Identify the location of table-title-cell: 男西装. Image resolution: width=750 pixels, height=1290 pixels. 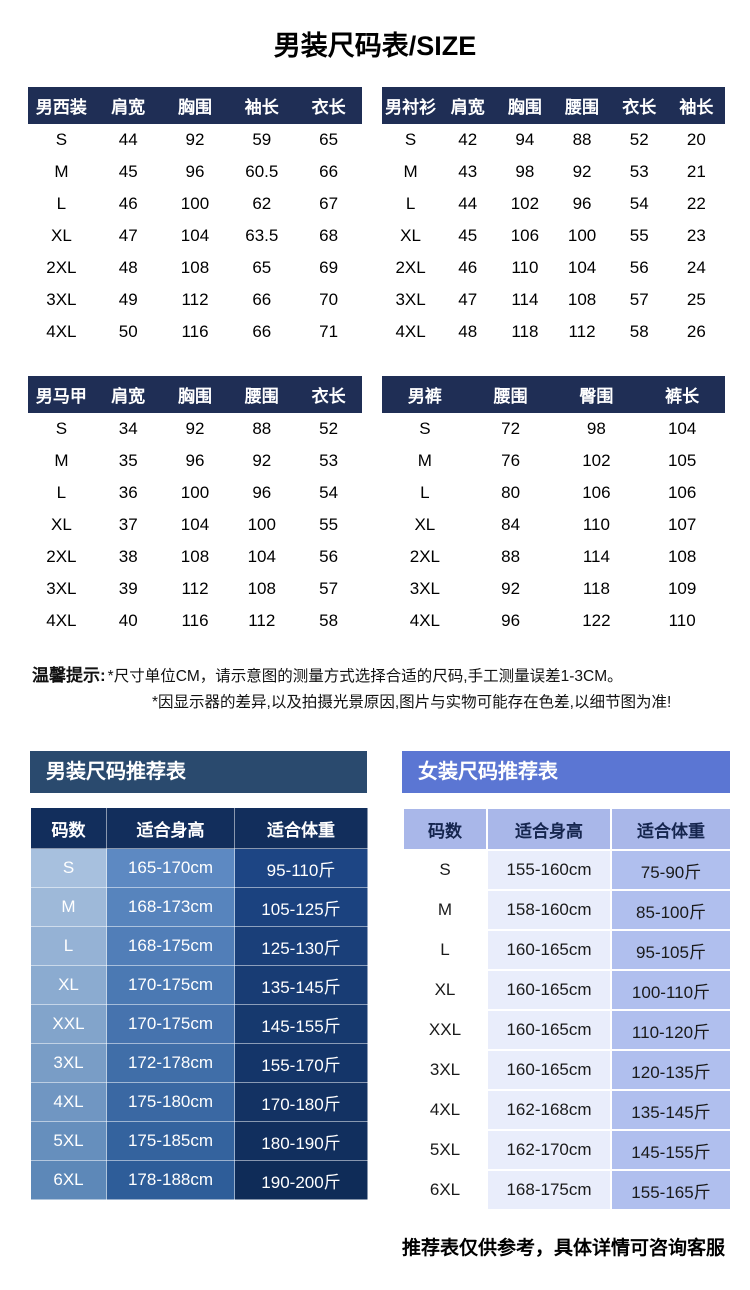
(61, 105).